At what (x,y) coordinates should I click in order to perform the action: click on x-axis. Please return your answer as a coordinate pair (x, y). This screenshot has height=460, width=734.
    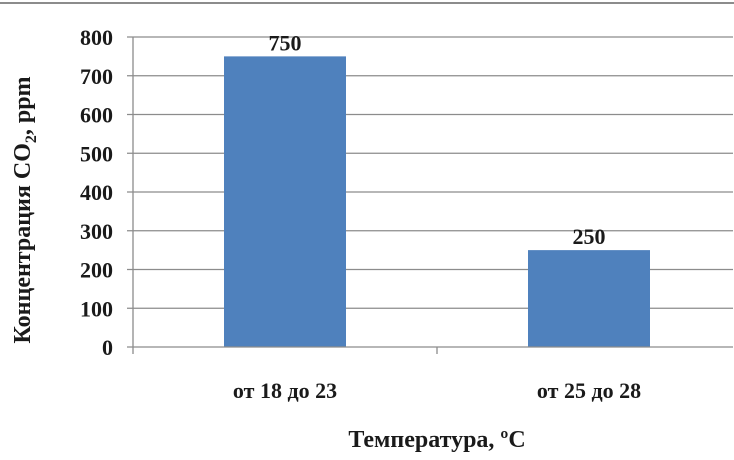
    Looking at the image, I should click on (430, 350).